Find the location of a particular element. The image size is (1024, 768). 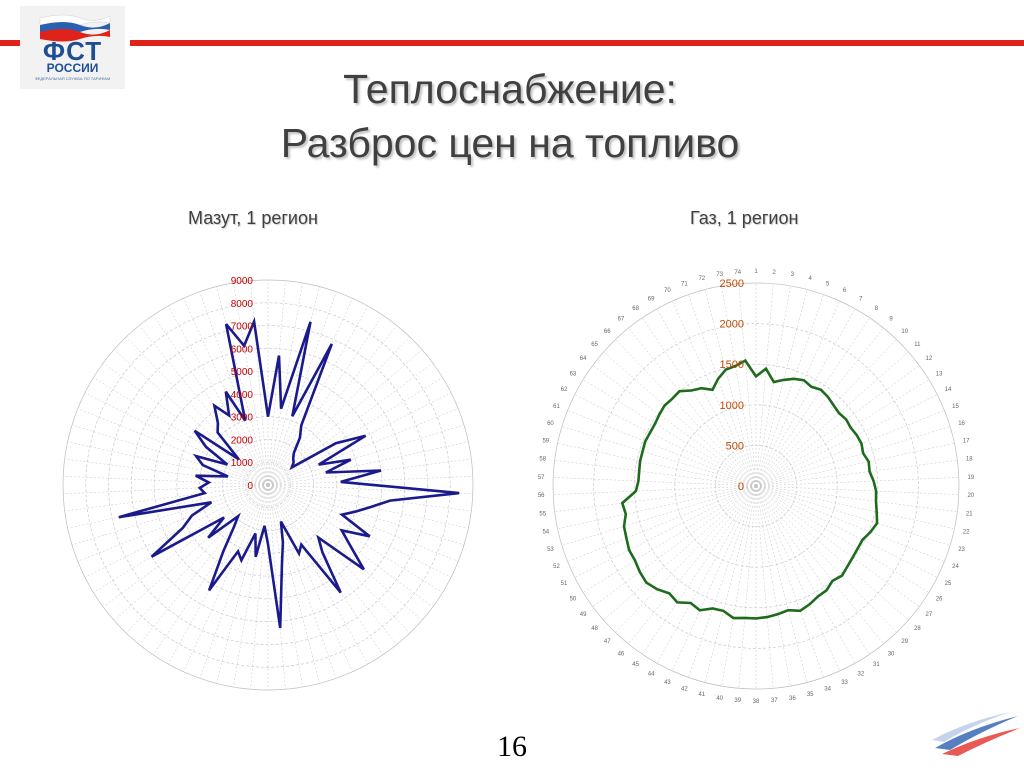

category-label: 21 is located at coordinates (969, 514).